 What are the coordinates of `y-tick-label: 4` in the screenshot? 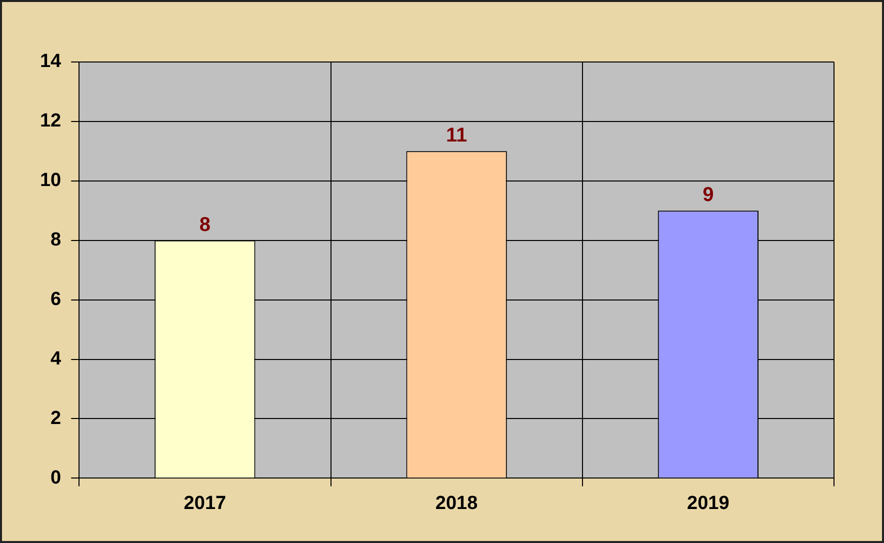 It's located at (56, 359).